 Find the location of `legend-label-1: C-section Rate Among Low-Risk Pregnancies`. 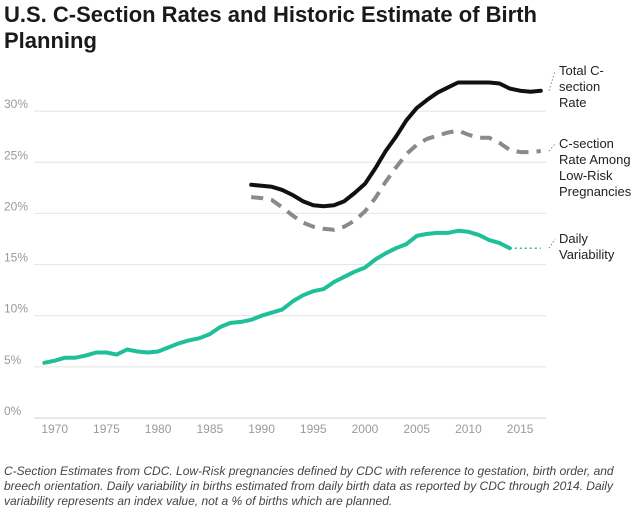

legend-label-1: C-section Rate Among Low-Risk Pregnancies is located at coordinates (595, 167).